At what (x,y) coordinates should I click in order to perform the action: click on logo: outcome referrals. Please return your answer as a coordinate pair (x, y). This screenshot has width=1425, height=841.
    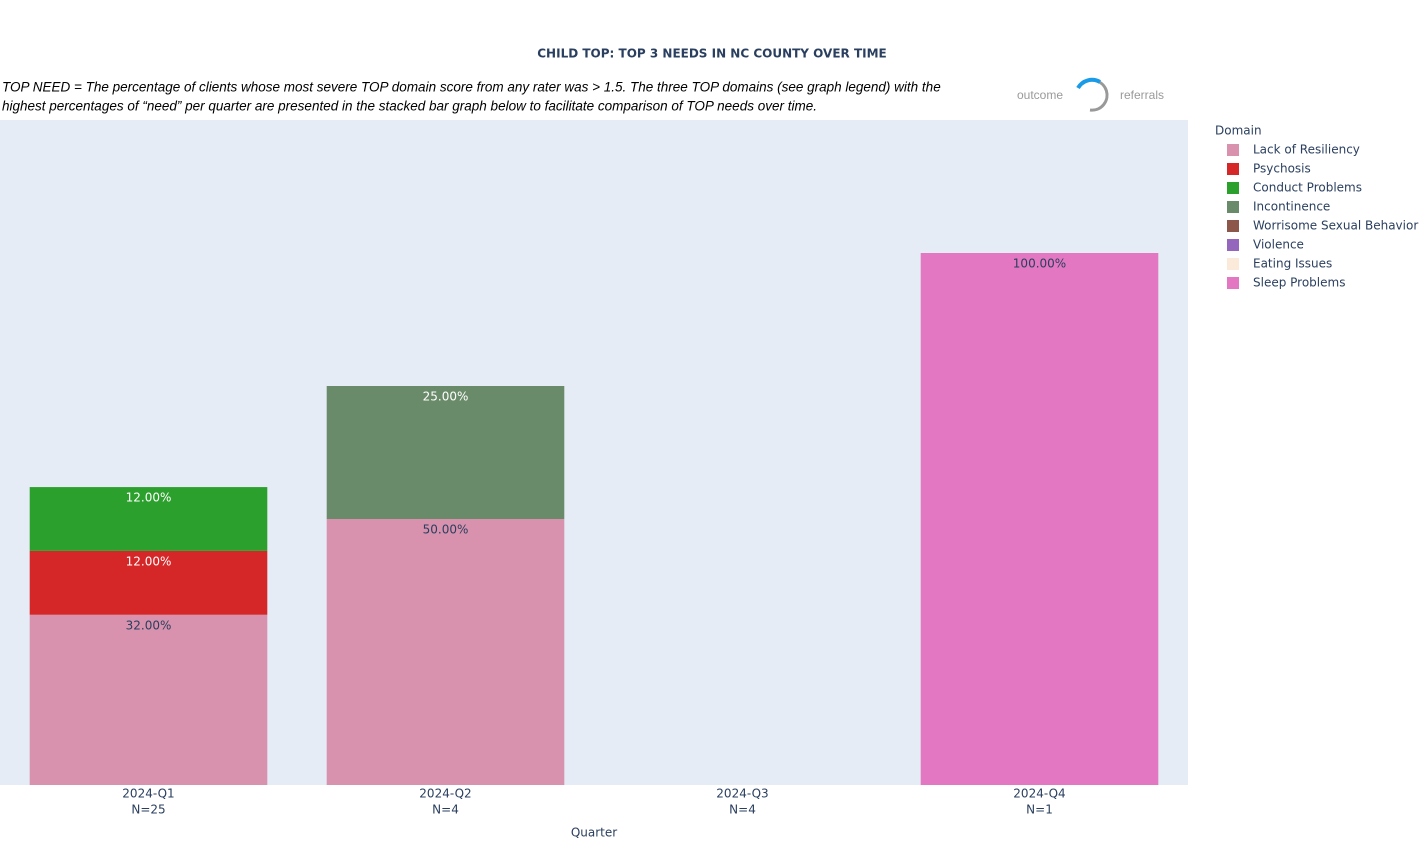
    Looking at the image, I should click on (1090, 94).